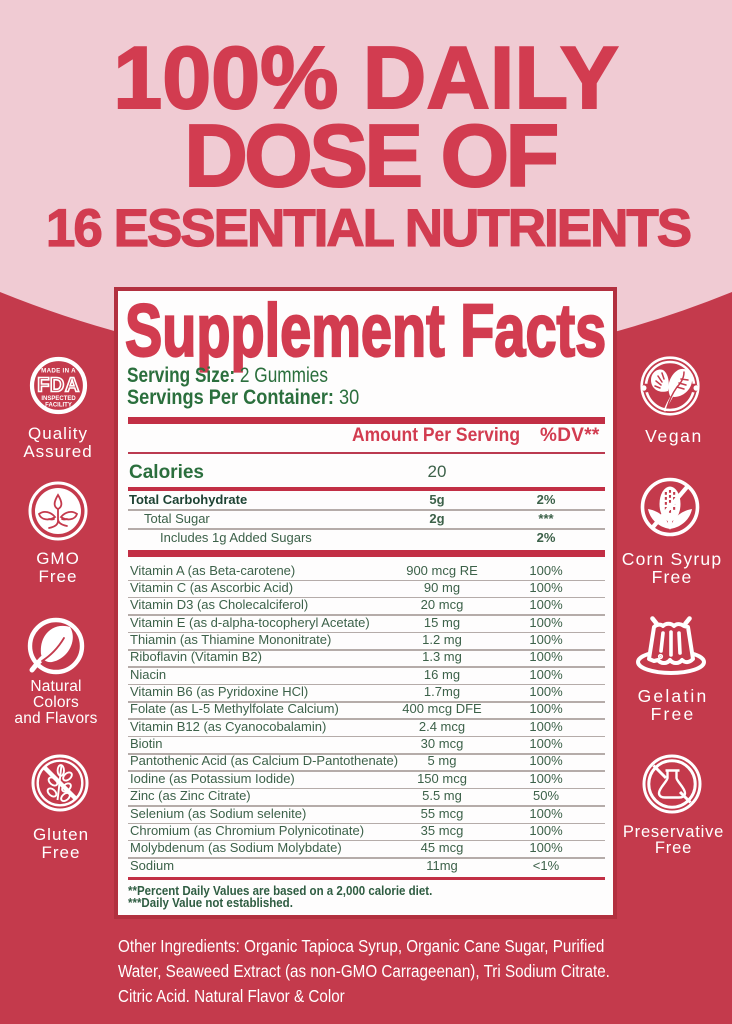  Describe the element at coordinates (58, 386) in the screenshot. I see `svg-text: FDA` at that location.